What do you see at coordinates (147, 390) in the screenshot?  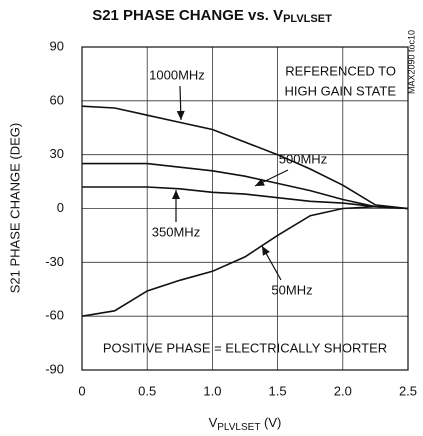 I see `x-tick-label: 0.5` at bounding box center [147, 390].